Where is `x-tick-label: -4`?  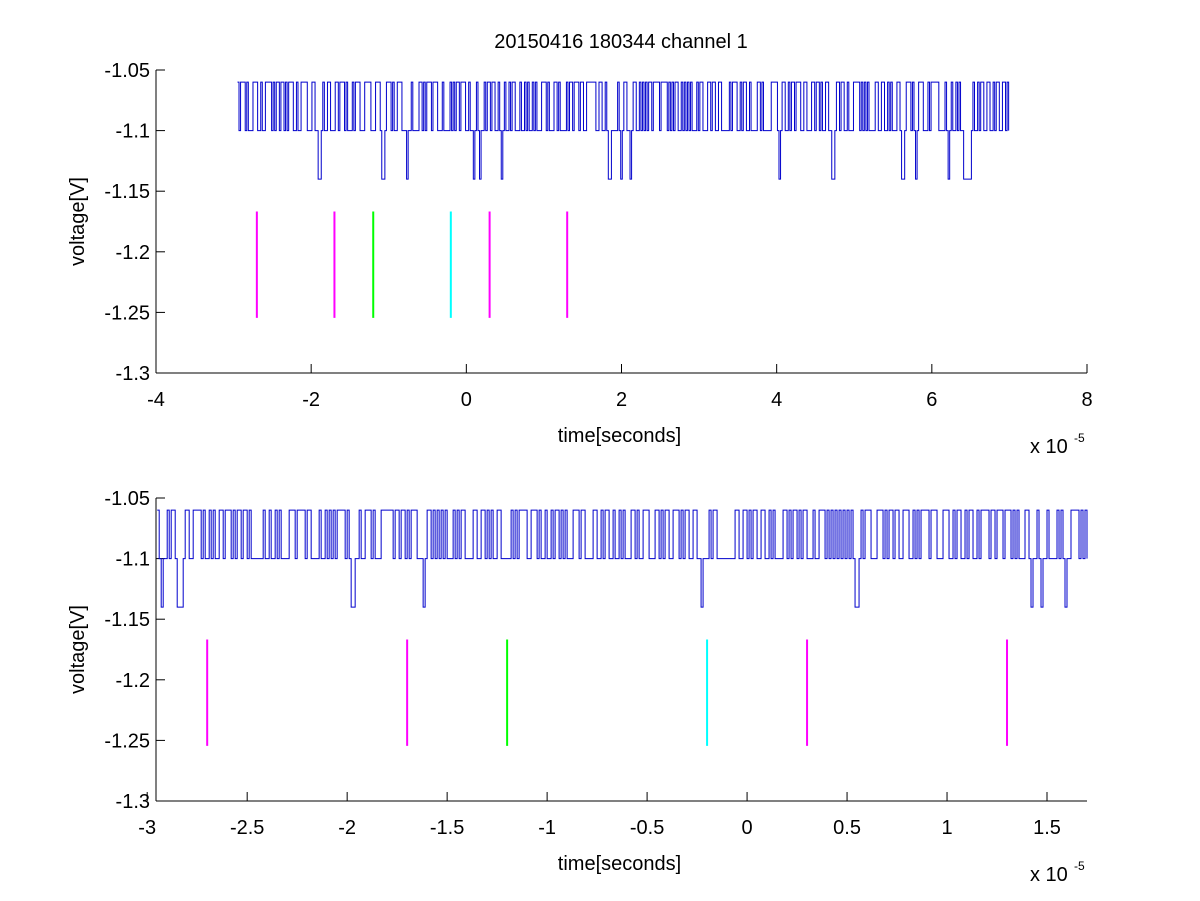
x-tick-label: -4 is located at coordinates (156, 400).